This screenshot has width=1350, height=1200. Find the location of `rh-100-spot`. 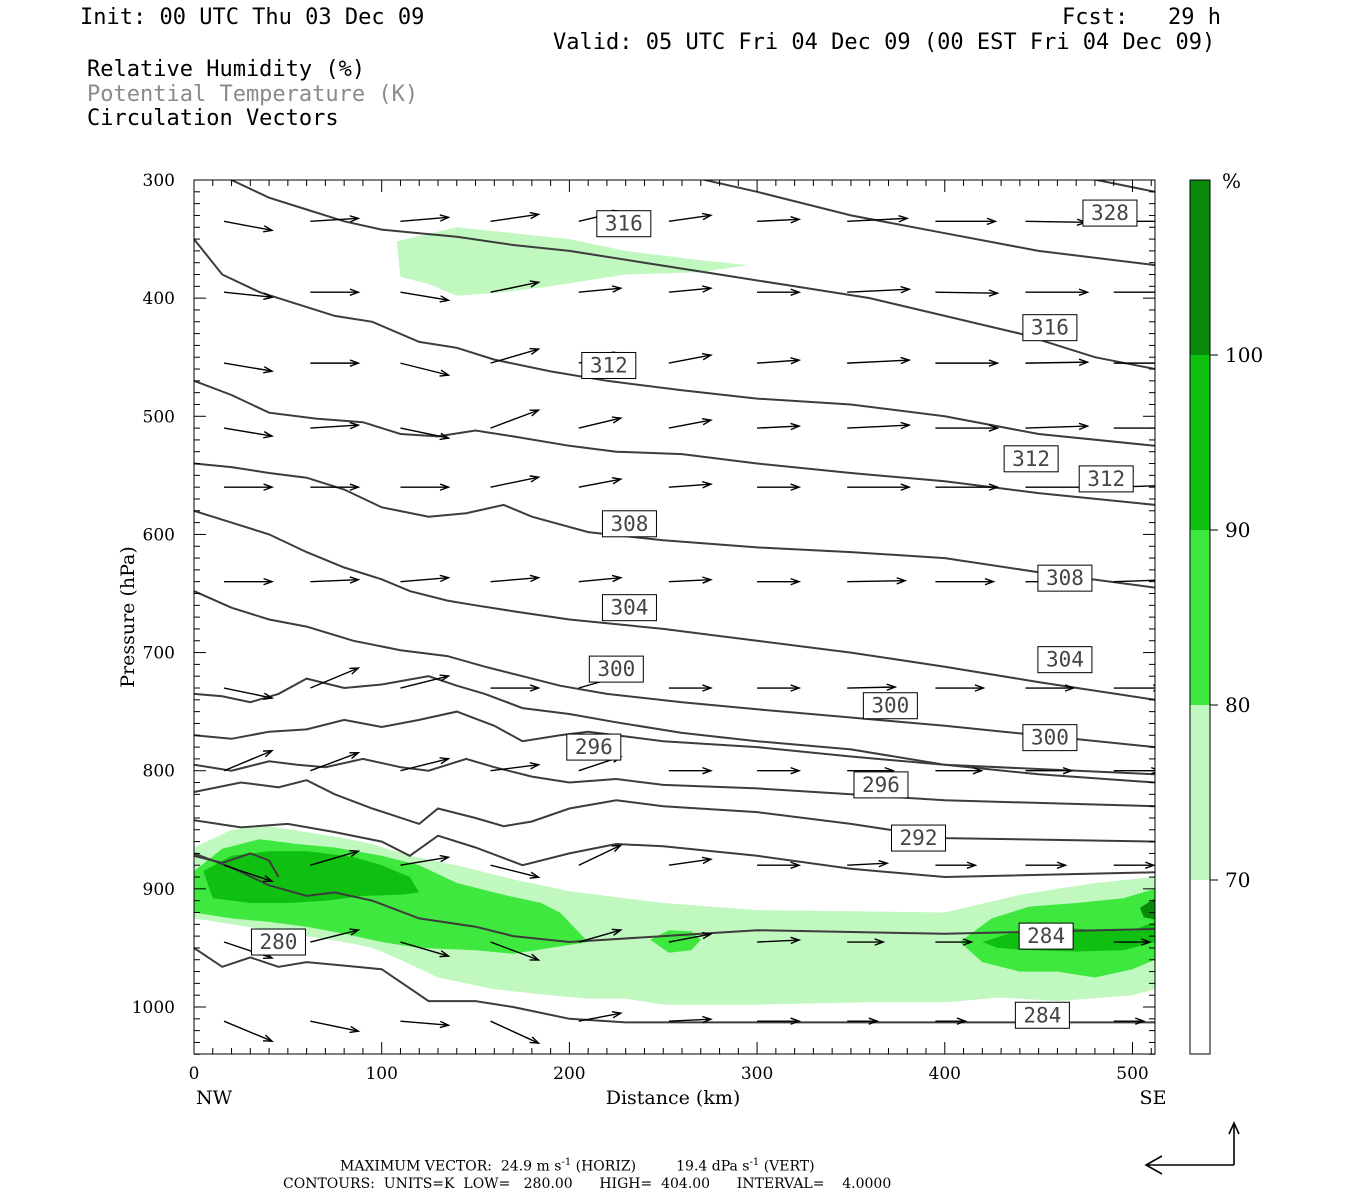

rh-100-spot is located at coordinates (1147, 909).